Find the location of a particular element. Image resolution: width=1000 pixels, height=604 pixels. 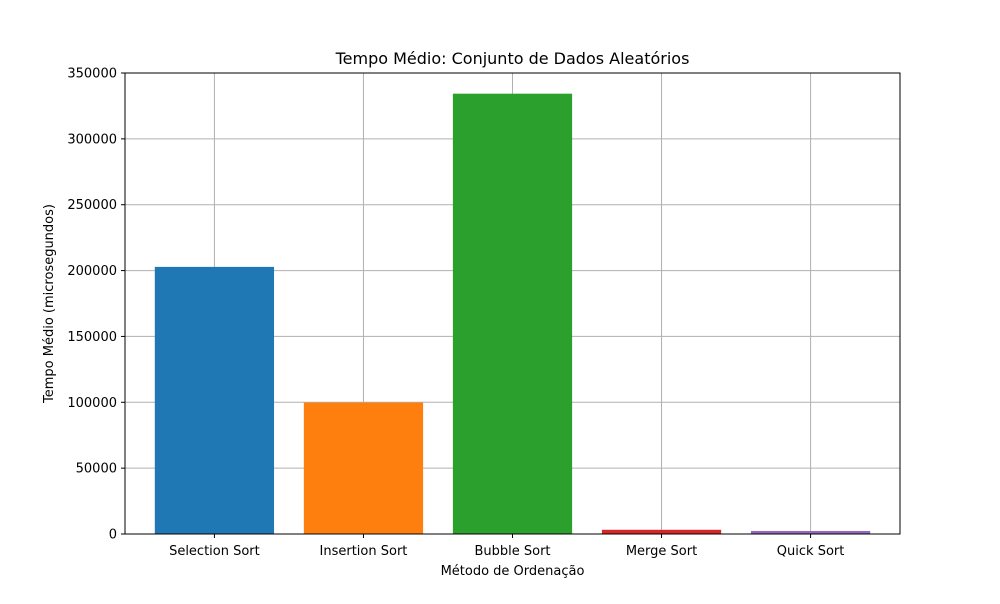

x-tick-label: Insertion Sort is located at coordinates (364, 551).